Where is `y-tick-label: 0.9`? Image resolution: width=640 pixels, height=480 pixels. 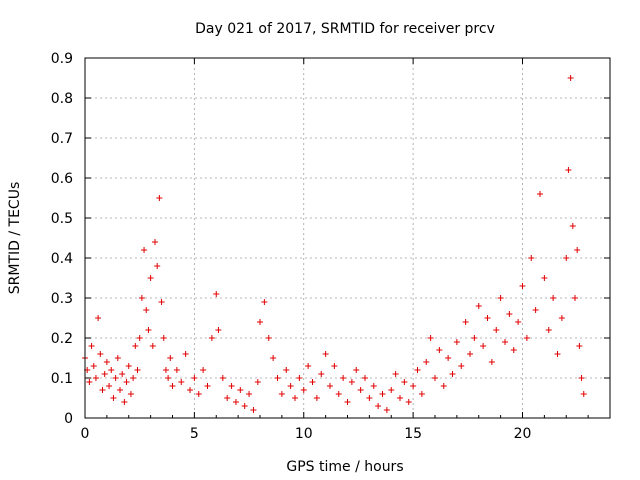
y-tick-label: 0.9 is located at coordinates (62, 59).